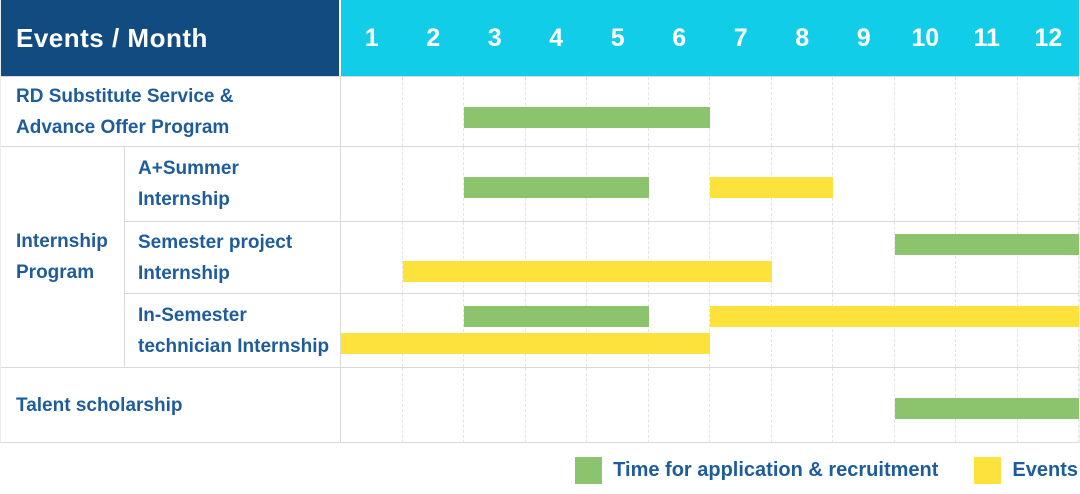 This screenshot has width=1080, height=494. I want to click on row-label-semester-project: Semester project Internship, so click(233, 257).